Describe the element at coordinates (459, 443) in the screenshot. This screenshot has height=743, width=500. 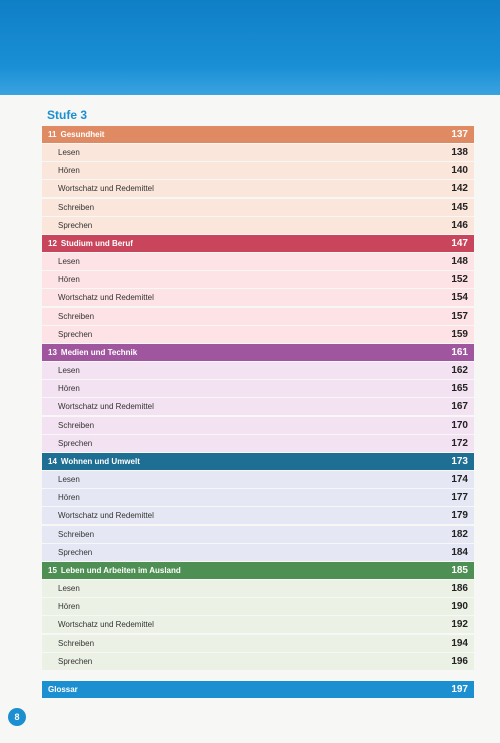
I see `entry-page: 172` at that location.